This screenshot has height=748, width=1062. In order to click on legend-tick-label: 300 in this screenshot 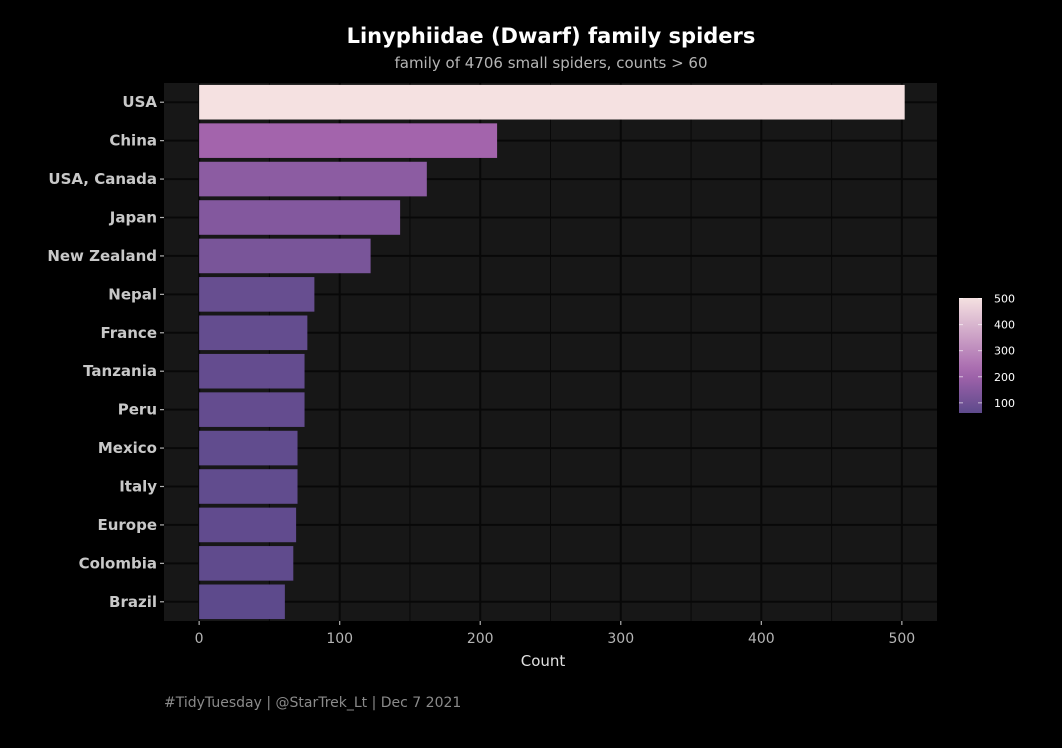, I will do `click(1004, 351)`.